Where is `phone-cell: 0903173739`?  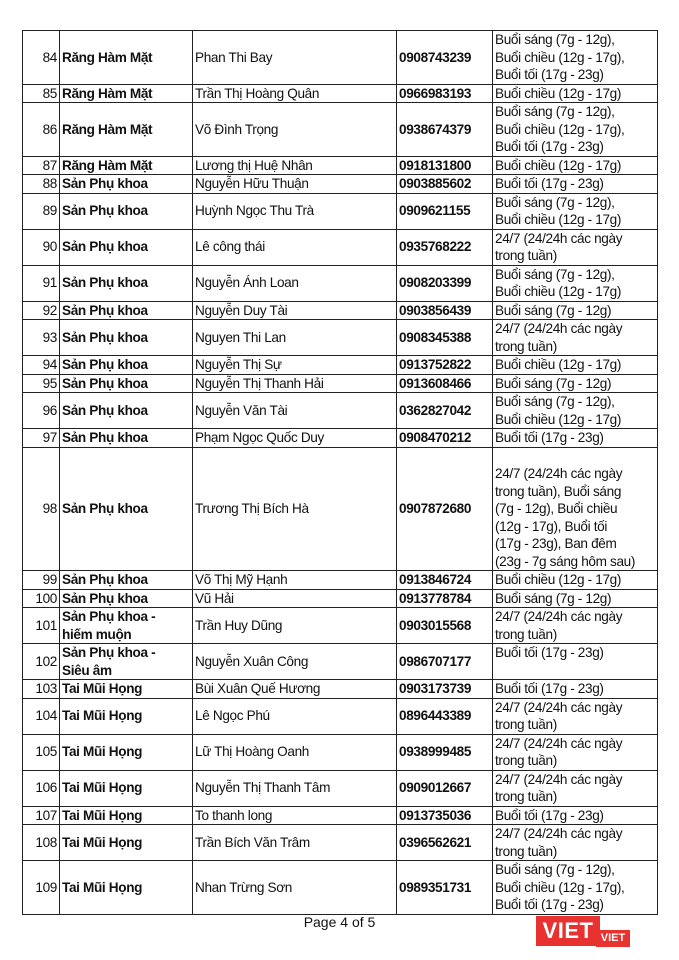
phone-cell: 0903173739 is located at coordinates (444, 689).